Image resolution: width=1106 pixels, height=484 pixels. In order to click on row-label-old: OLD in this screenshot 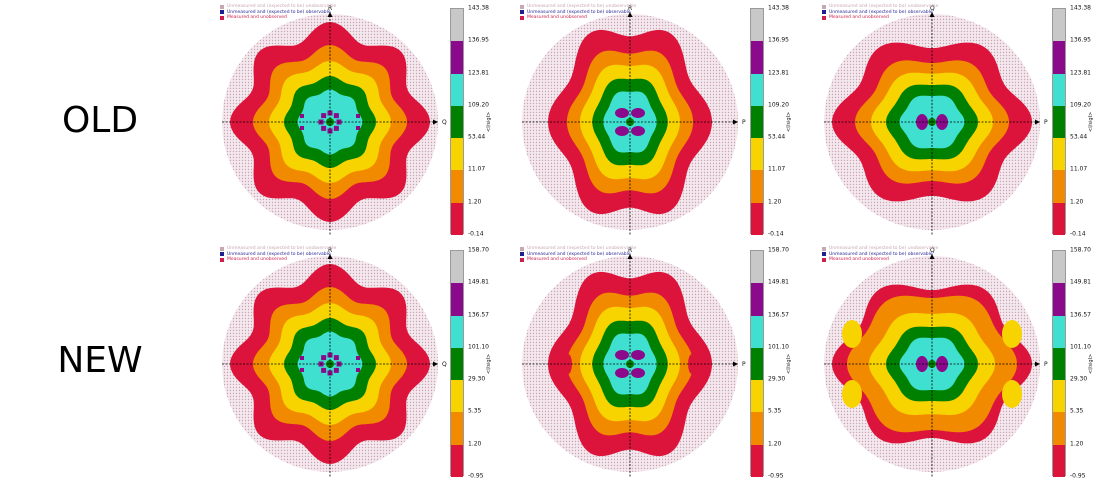, I will do `click(100, 120)`.